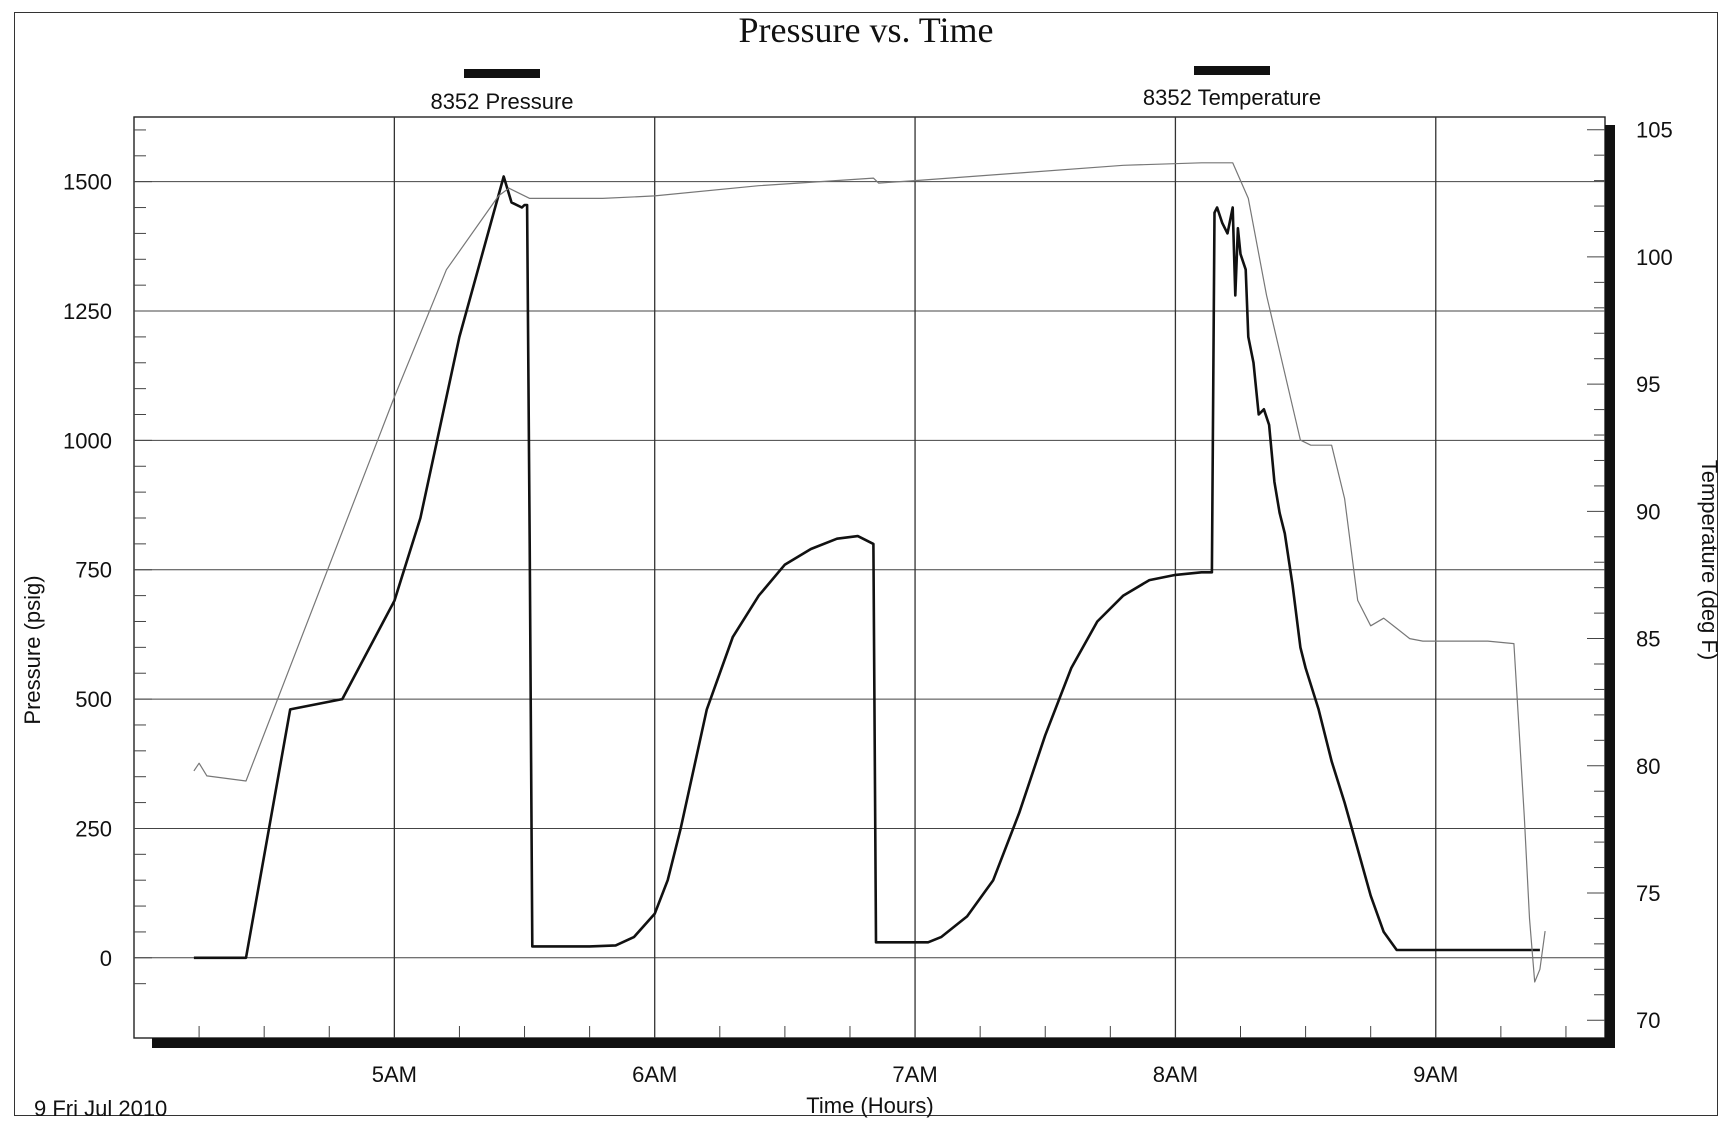  What do you see at coordinates (502, 73) in the screenshot?
I see `legend-swatch-pressure` at bounding box center [502, 73].